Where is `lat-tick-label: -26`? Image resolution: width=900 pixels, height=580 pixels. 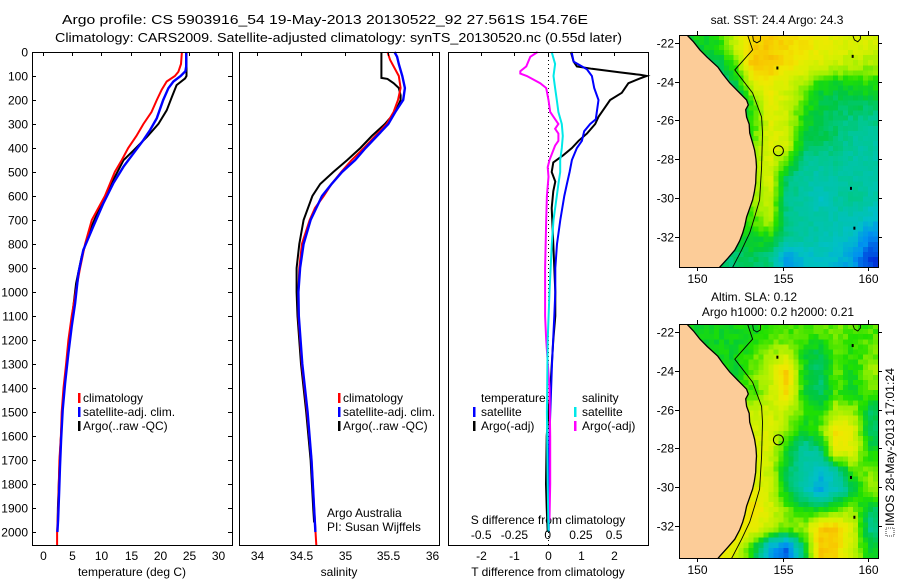 lat-tick-label: -26 is located at coordinates (666, 121).